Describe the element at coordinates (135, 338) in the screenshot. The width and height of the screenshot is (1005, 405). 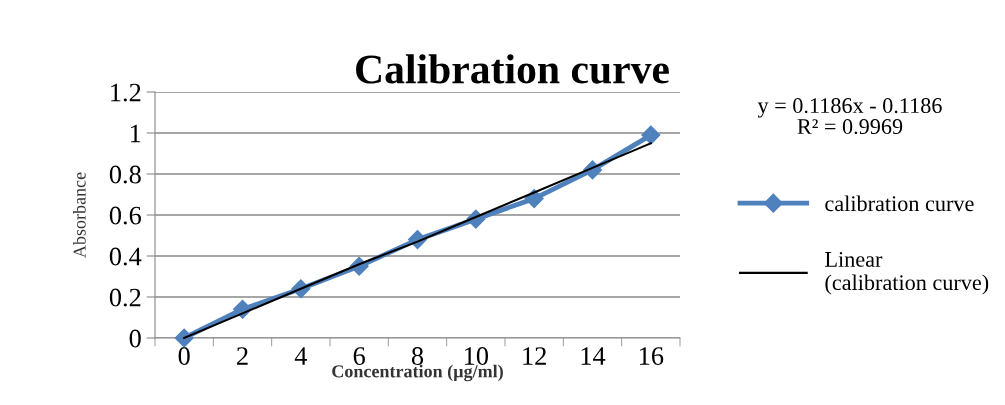
I see `y-tick-label: 0` at that location.